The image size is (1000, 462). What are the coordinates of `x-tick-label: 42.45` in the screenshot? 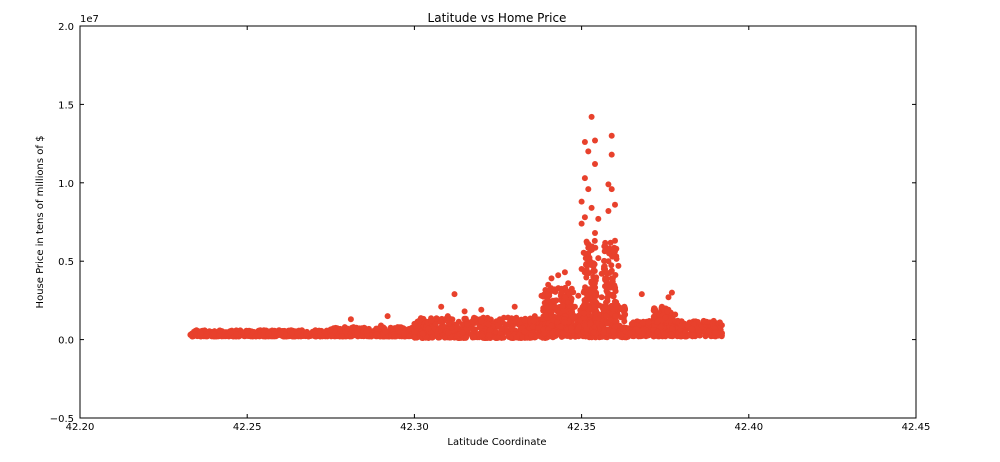 It's located at (916, 427).